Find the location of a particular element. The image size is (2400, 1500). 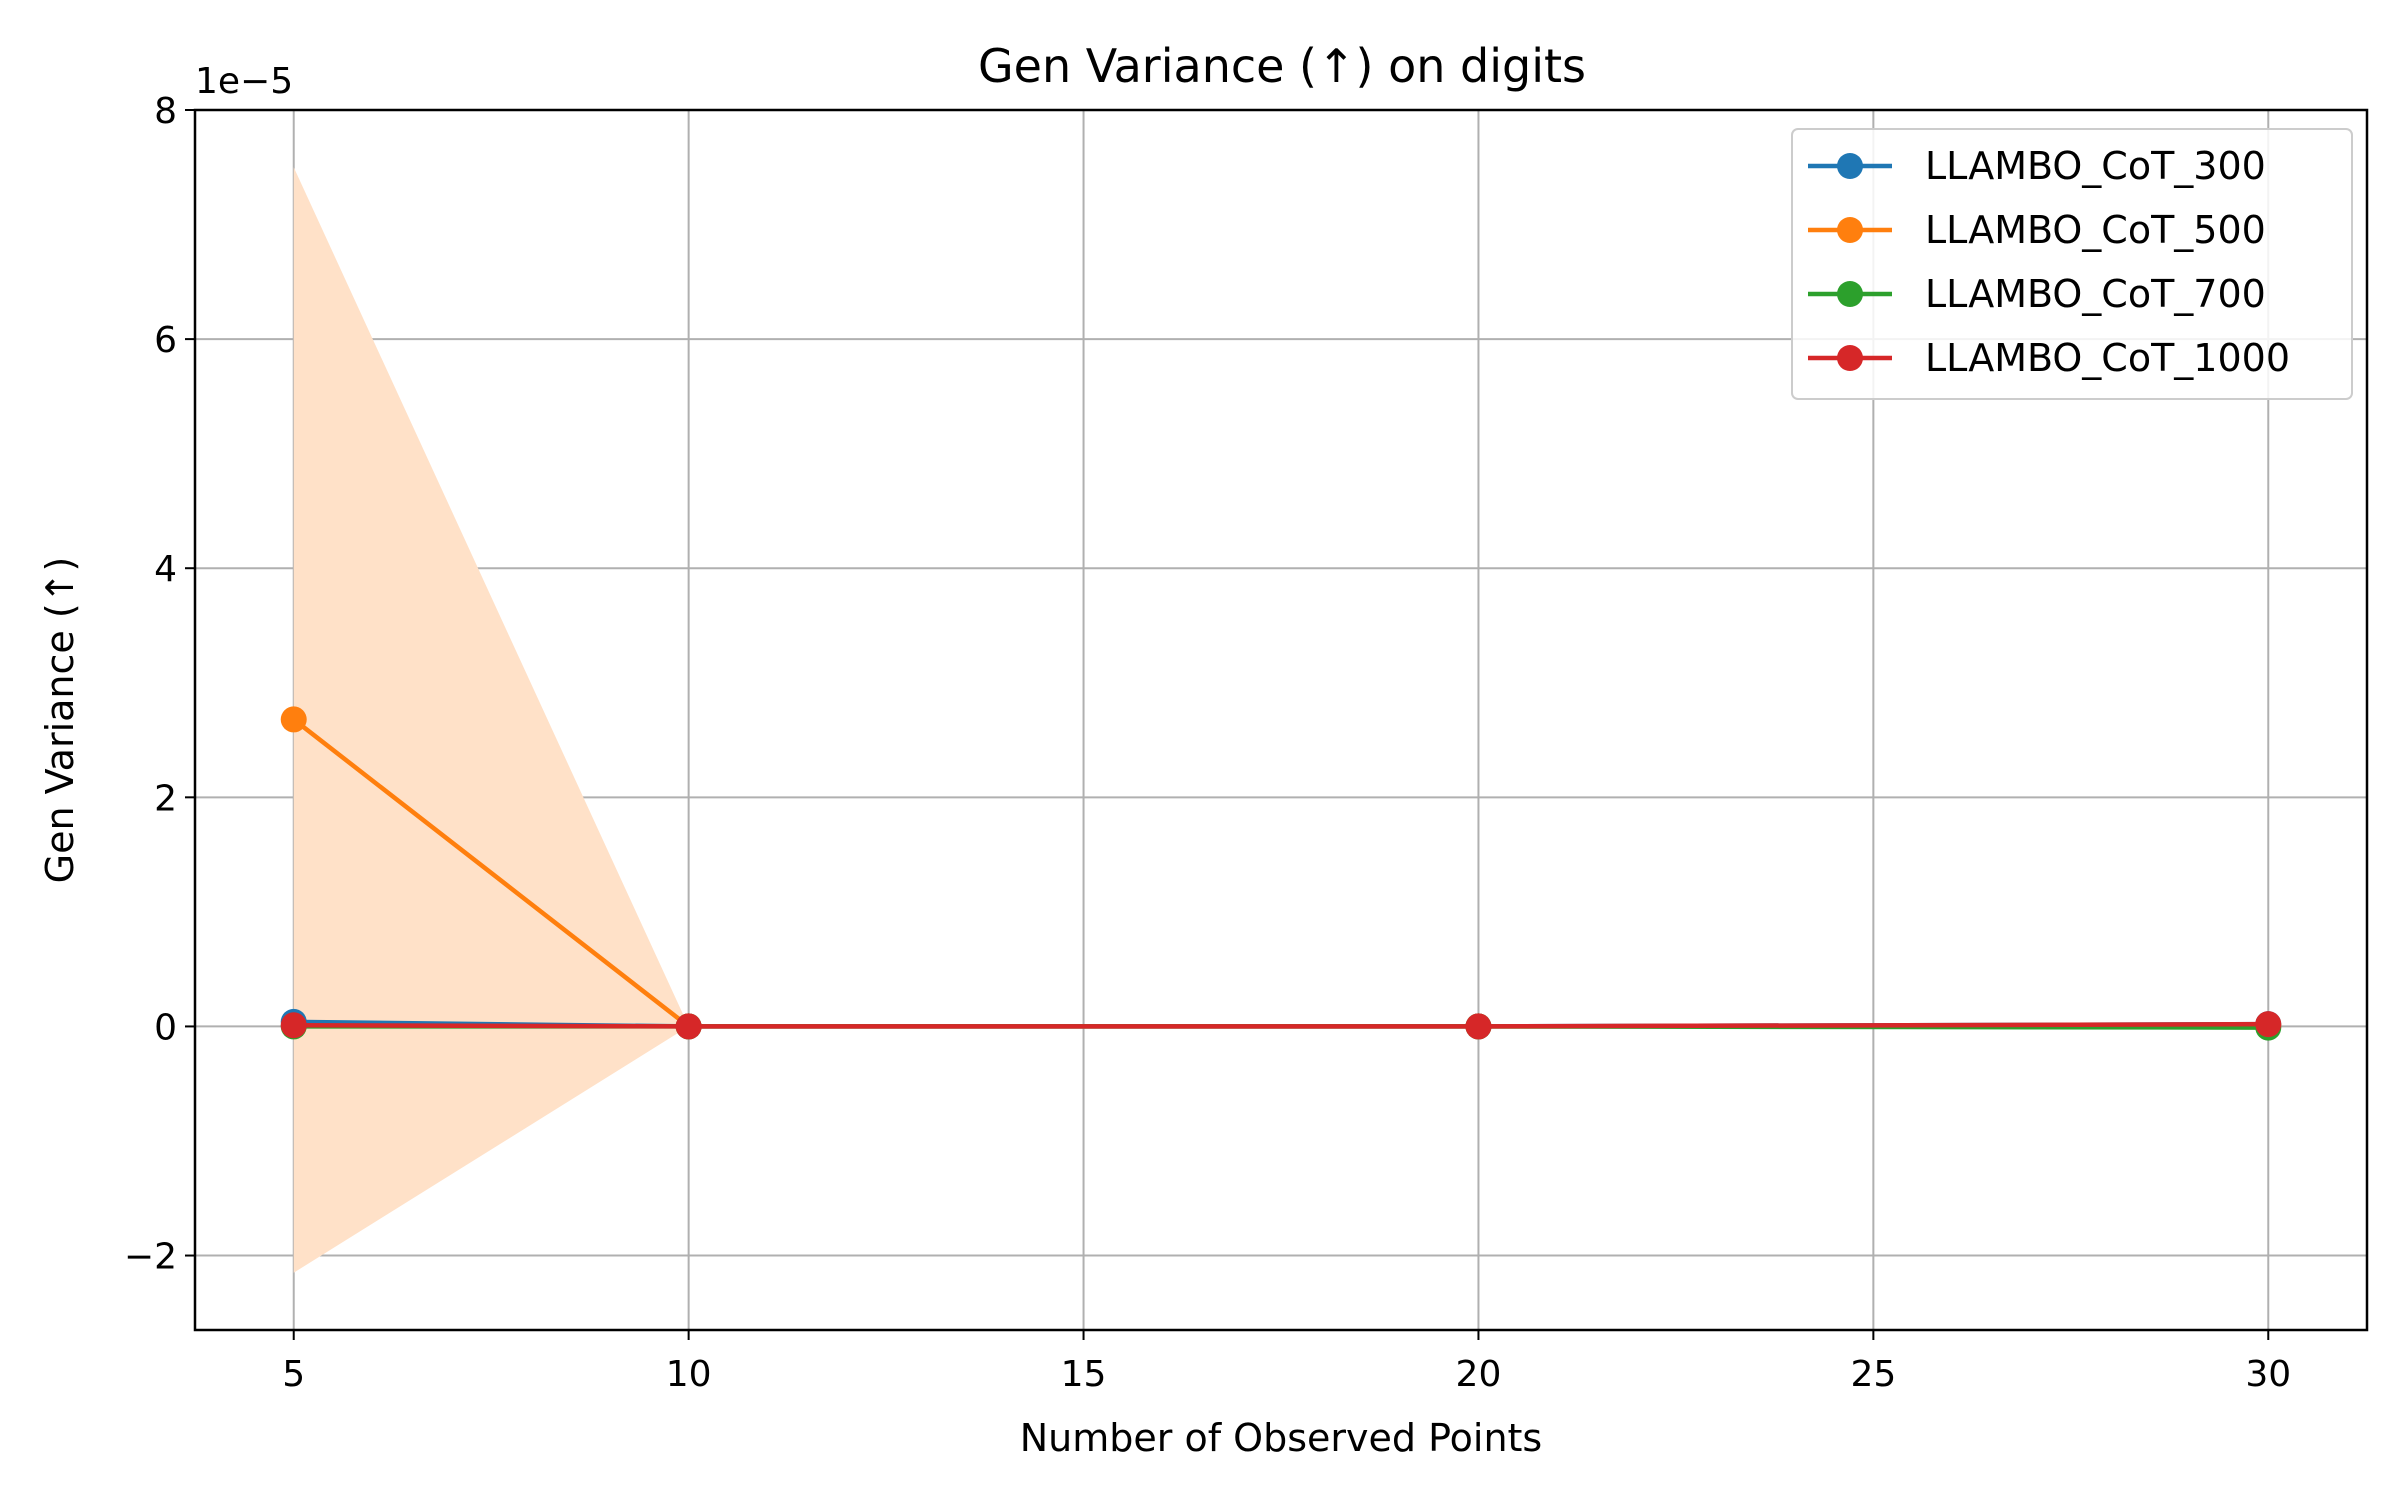

legend-label: LLAMBO_CoT_500 is located at coordinates (2095, 230).